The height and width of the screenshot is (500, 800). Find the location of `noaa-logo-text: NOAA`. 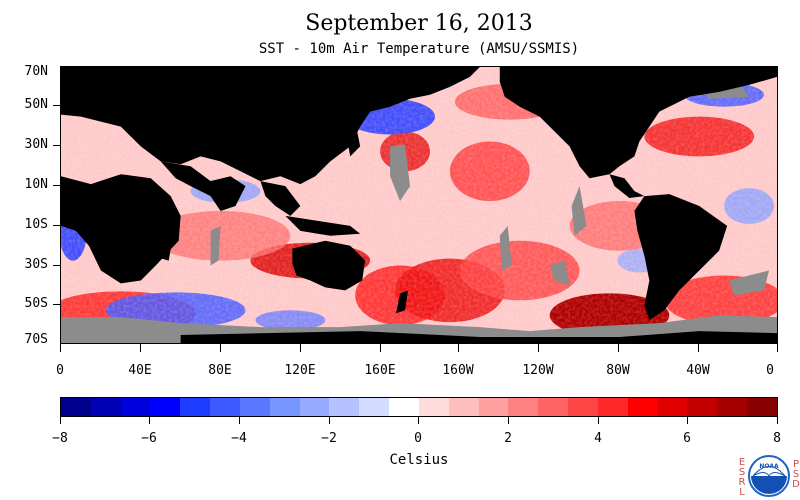

noaa-logo-text: NOAA is located at coordinates (769, 466).